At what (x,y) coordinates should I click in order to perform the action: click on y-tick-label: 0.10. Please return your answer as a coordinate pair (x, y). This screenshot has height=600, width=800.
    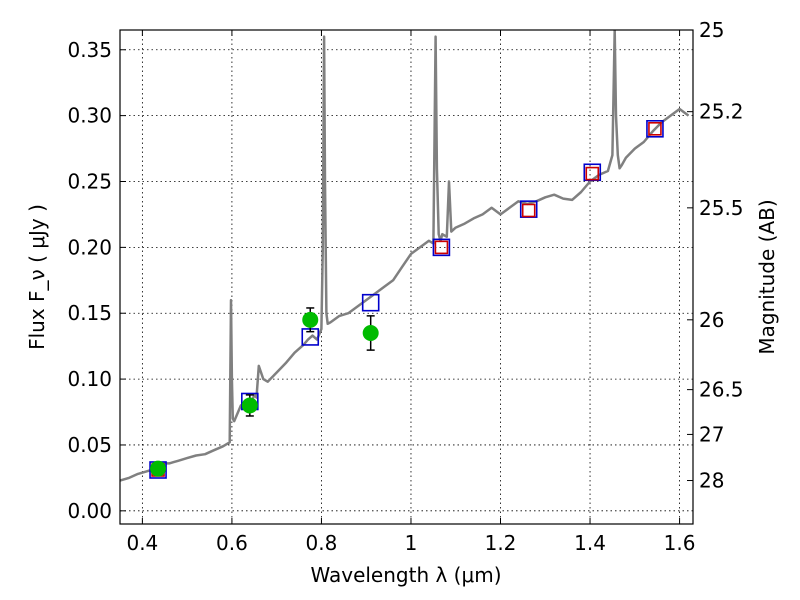
    Looking at the image, I should click on (89, 379).